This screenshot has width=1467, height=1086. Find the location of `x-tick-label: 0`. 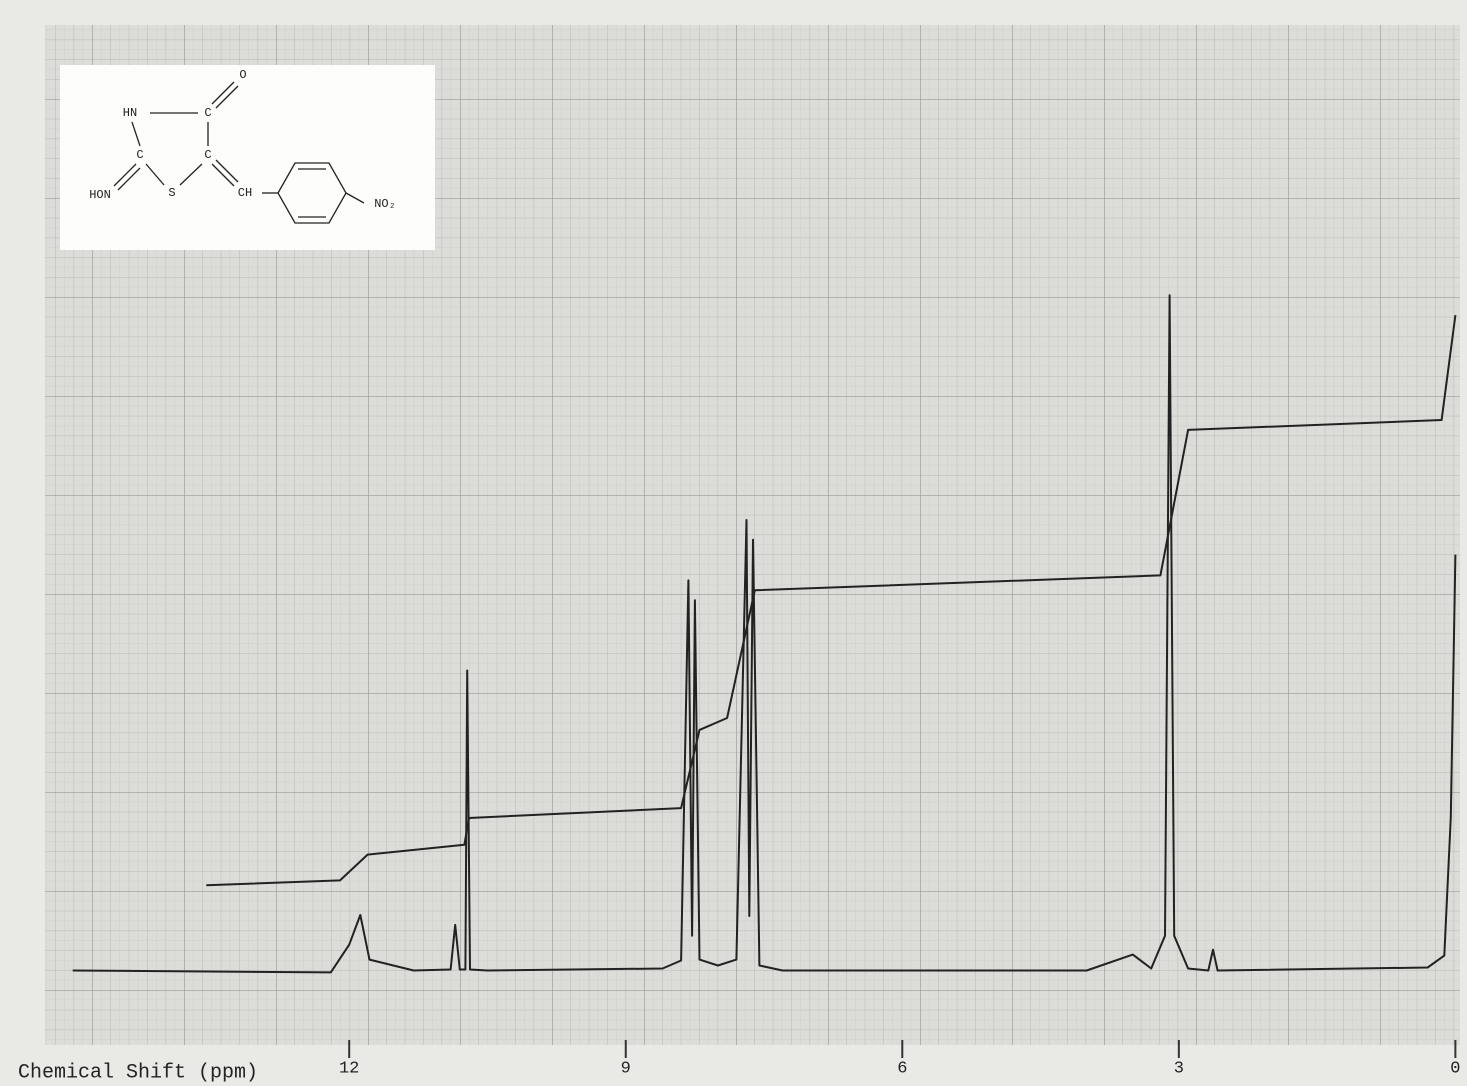

x-tick-label: 0 is located at coordinates (1455, 1068).